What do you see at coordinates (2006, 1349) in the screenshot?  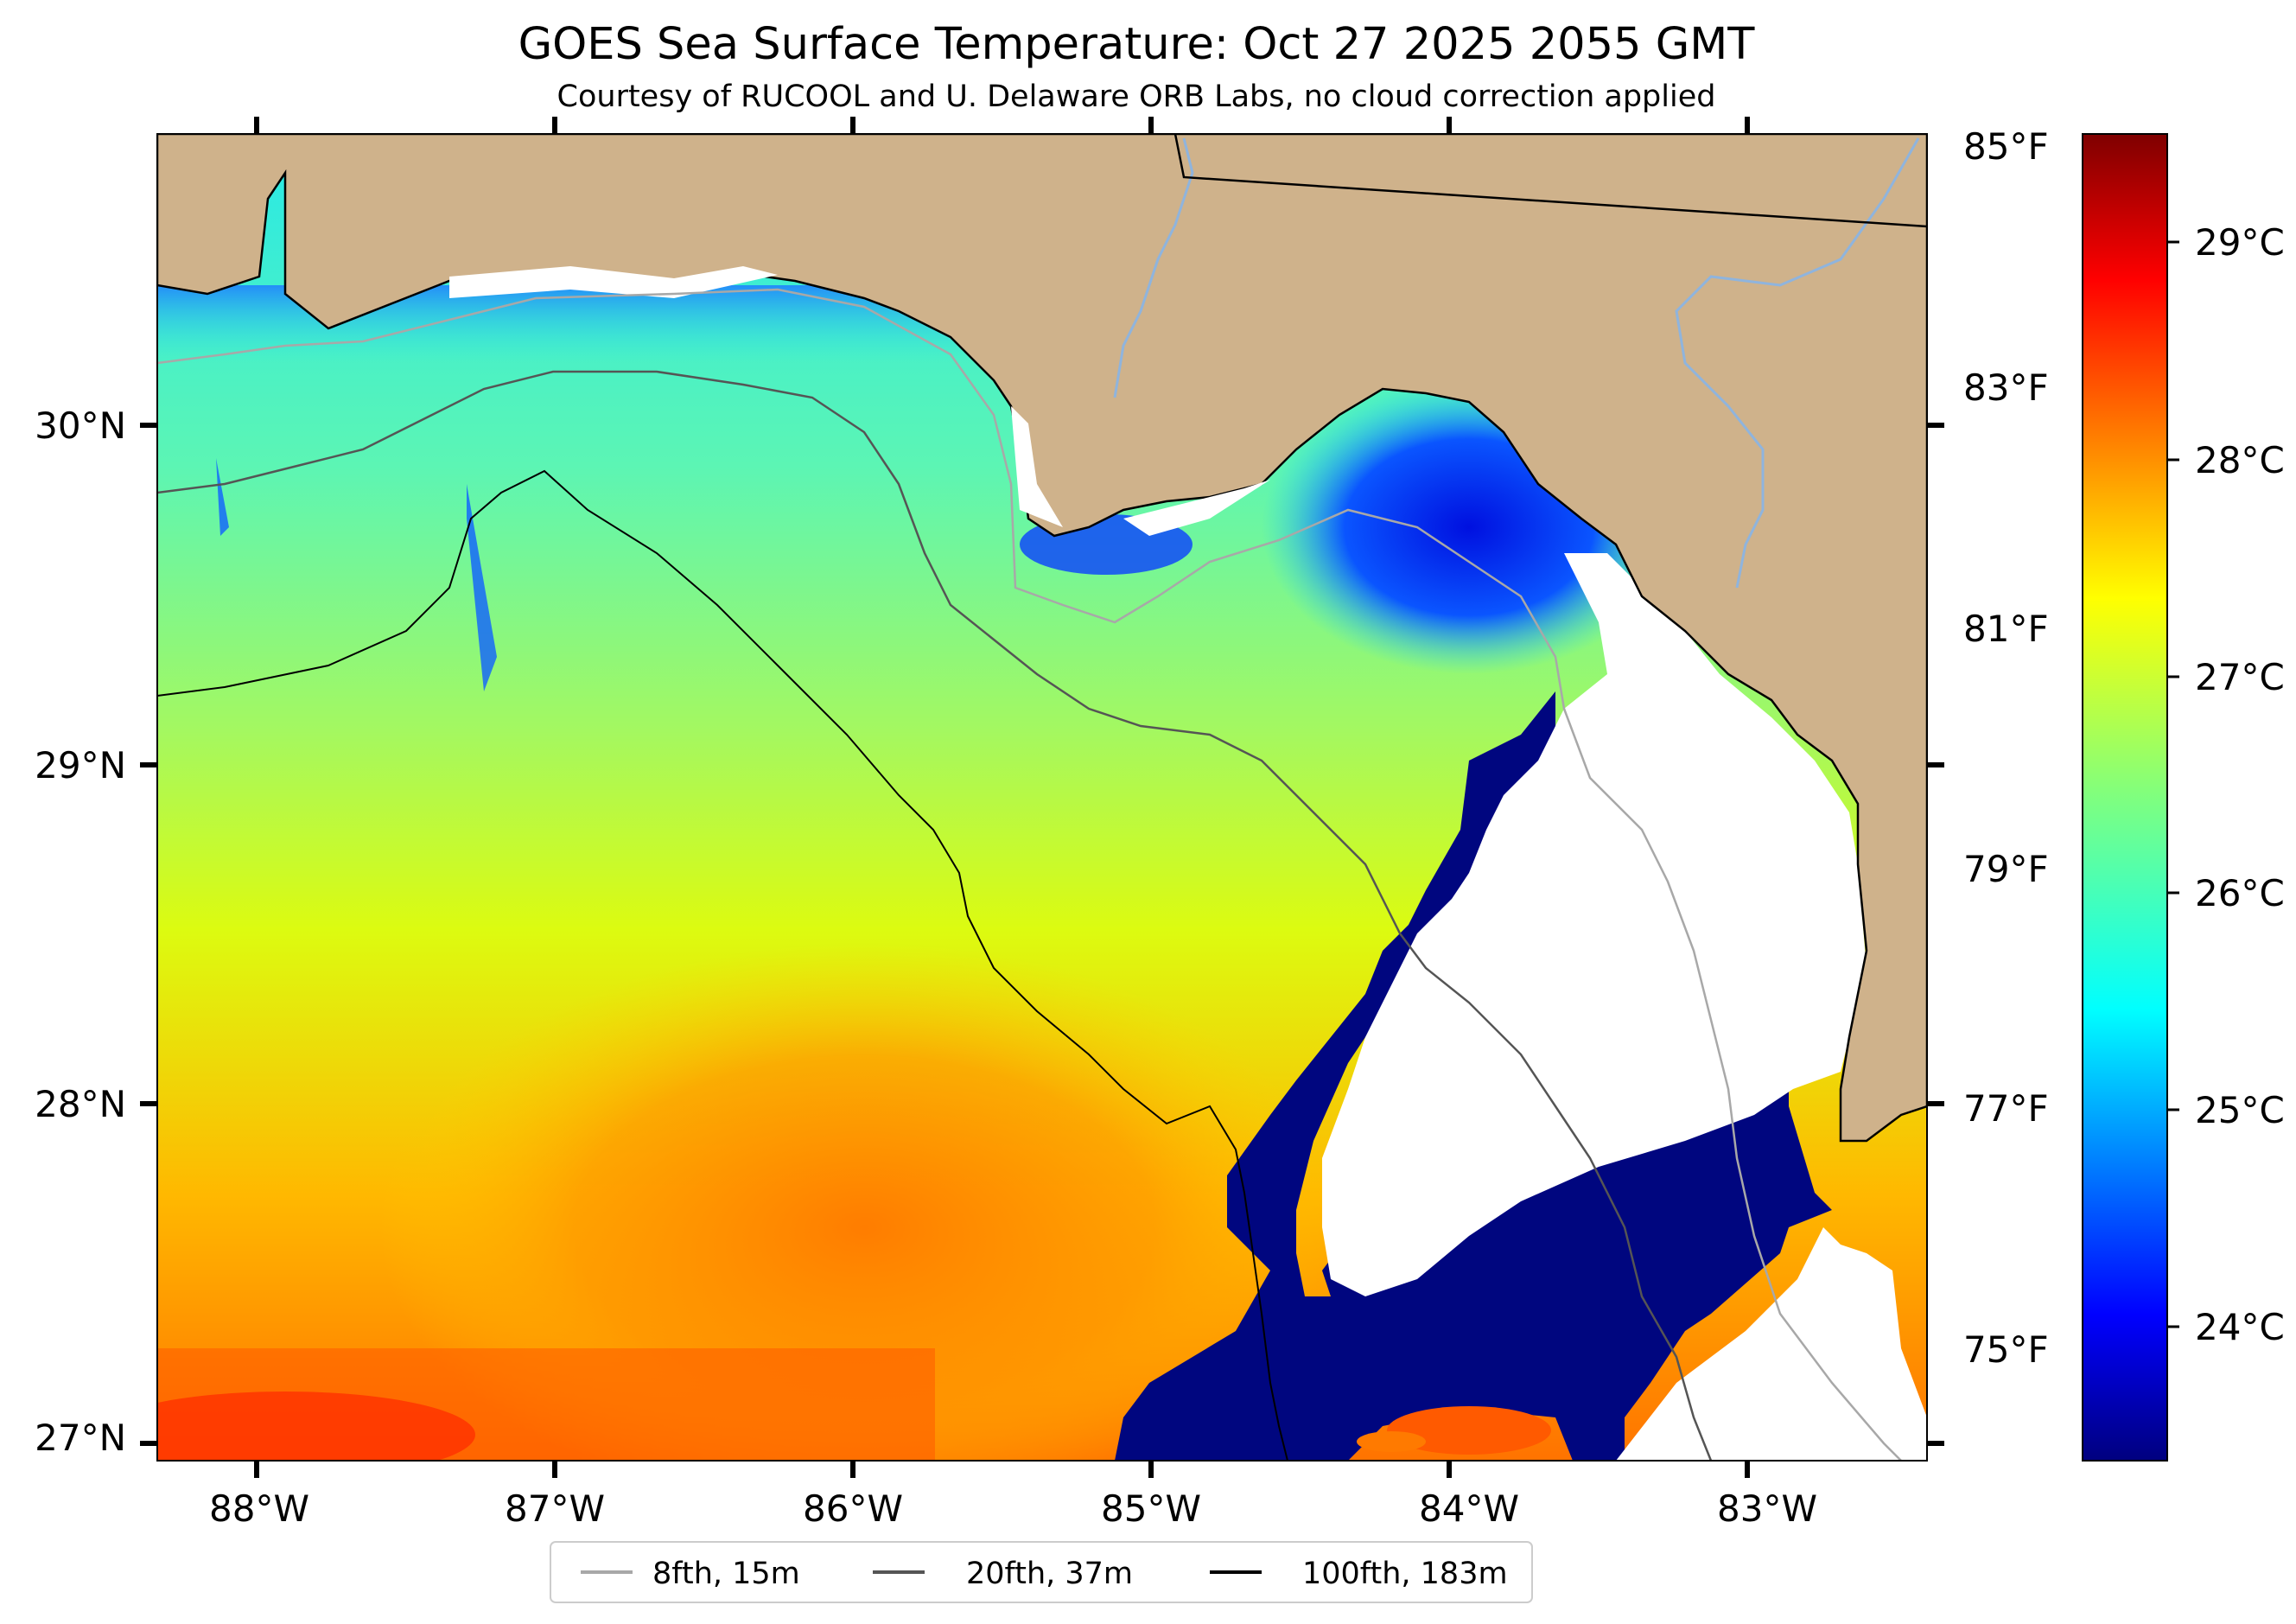 I see `fahrenheit-label: 75°F` at bounding box center [2006, 1349].